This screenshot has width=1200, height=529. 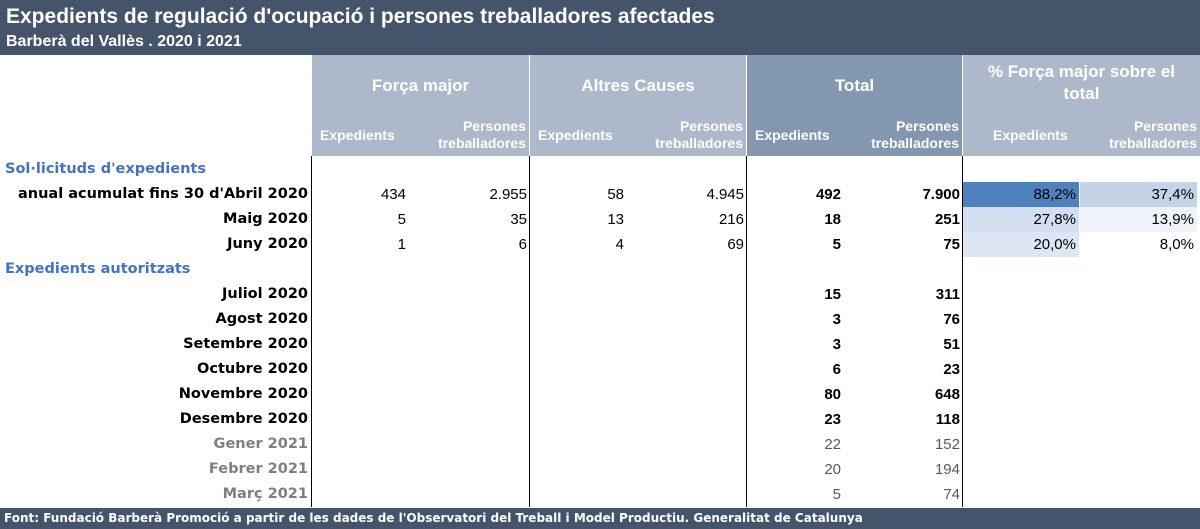 What do you see at coordinates (518, 219) in the screenshot?
I see `cell-fm-pers: 35` at bounding box center [518, 219].